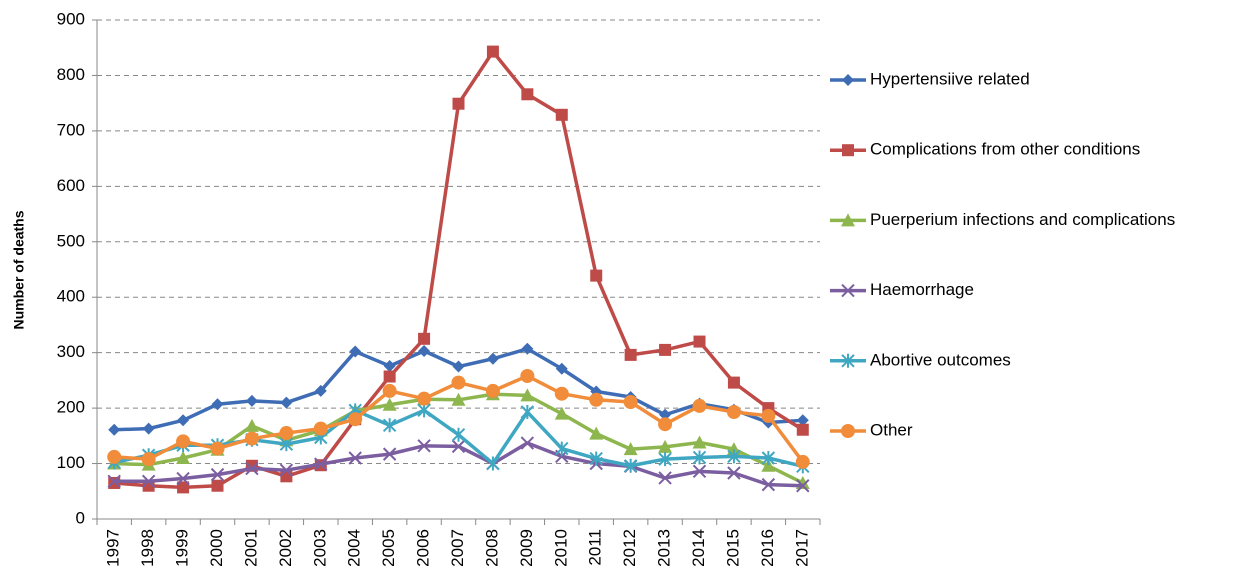 This screenshot has height=578, width=1247. What do you see at coordinates (940, 359) in the screenshot?
I see `legend-label: Abortive outcomes` at bounding box center [940, 359].